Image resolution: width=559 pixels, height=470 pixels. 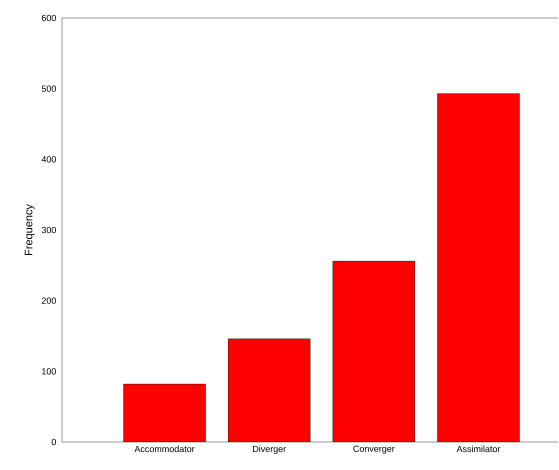 I want to click on x-tick-label: Assimilator, so click(x=478, y=449).